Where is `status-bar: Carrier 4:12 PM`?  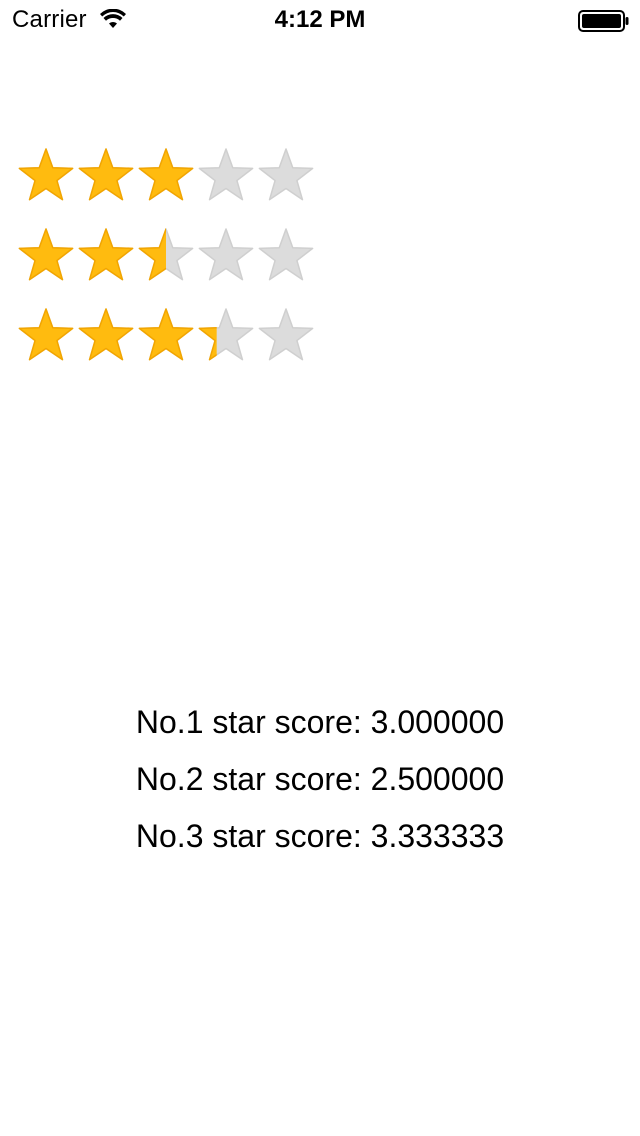 status-bar: Carrier 4:12 PM is located at coordinates (320, 20).